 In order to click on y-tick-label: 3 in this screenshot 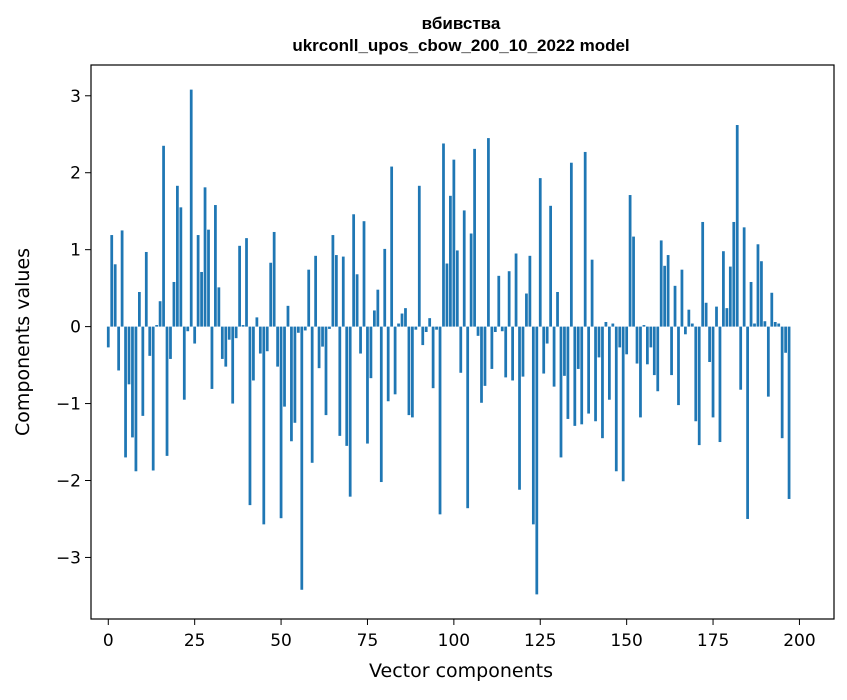, I will do `click(75, 97)`.